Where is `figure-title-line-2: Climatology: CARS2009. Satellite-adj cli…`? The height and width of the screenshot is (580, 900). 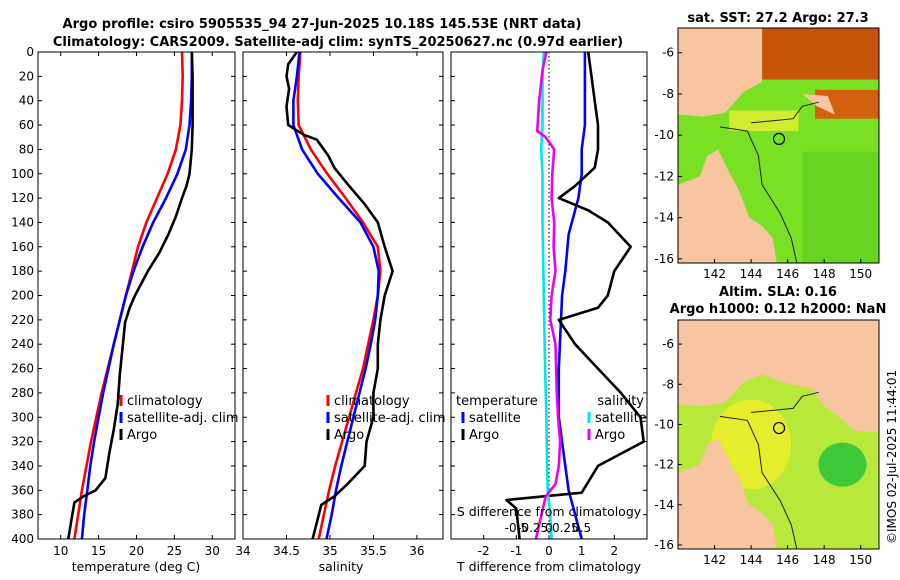 figure-title-line-2: Climatology: CARS2009. Satellite-adj cli… is located at coordinates (338, 42).